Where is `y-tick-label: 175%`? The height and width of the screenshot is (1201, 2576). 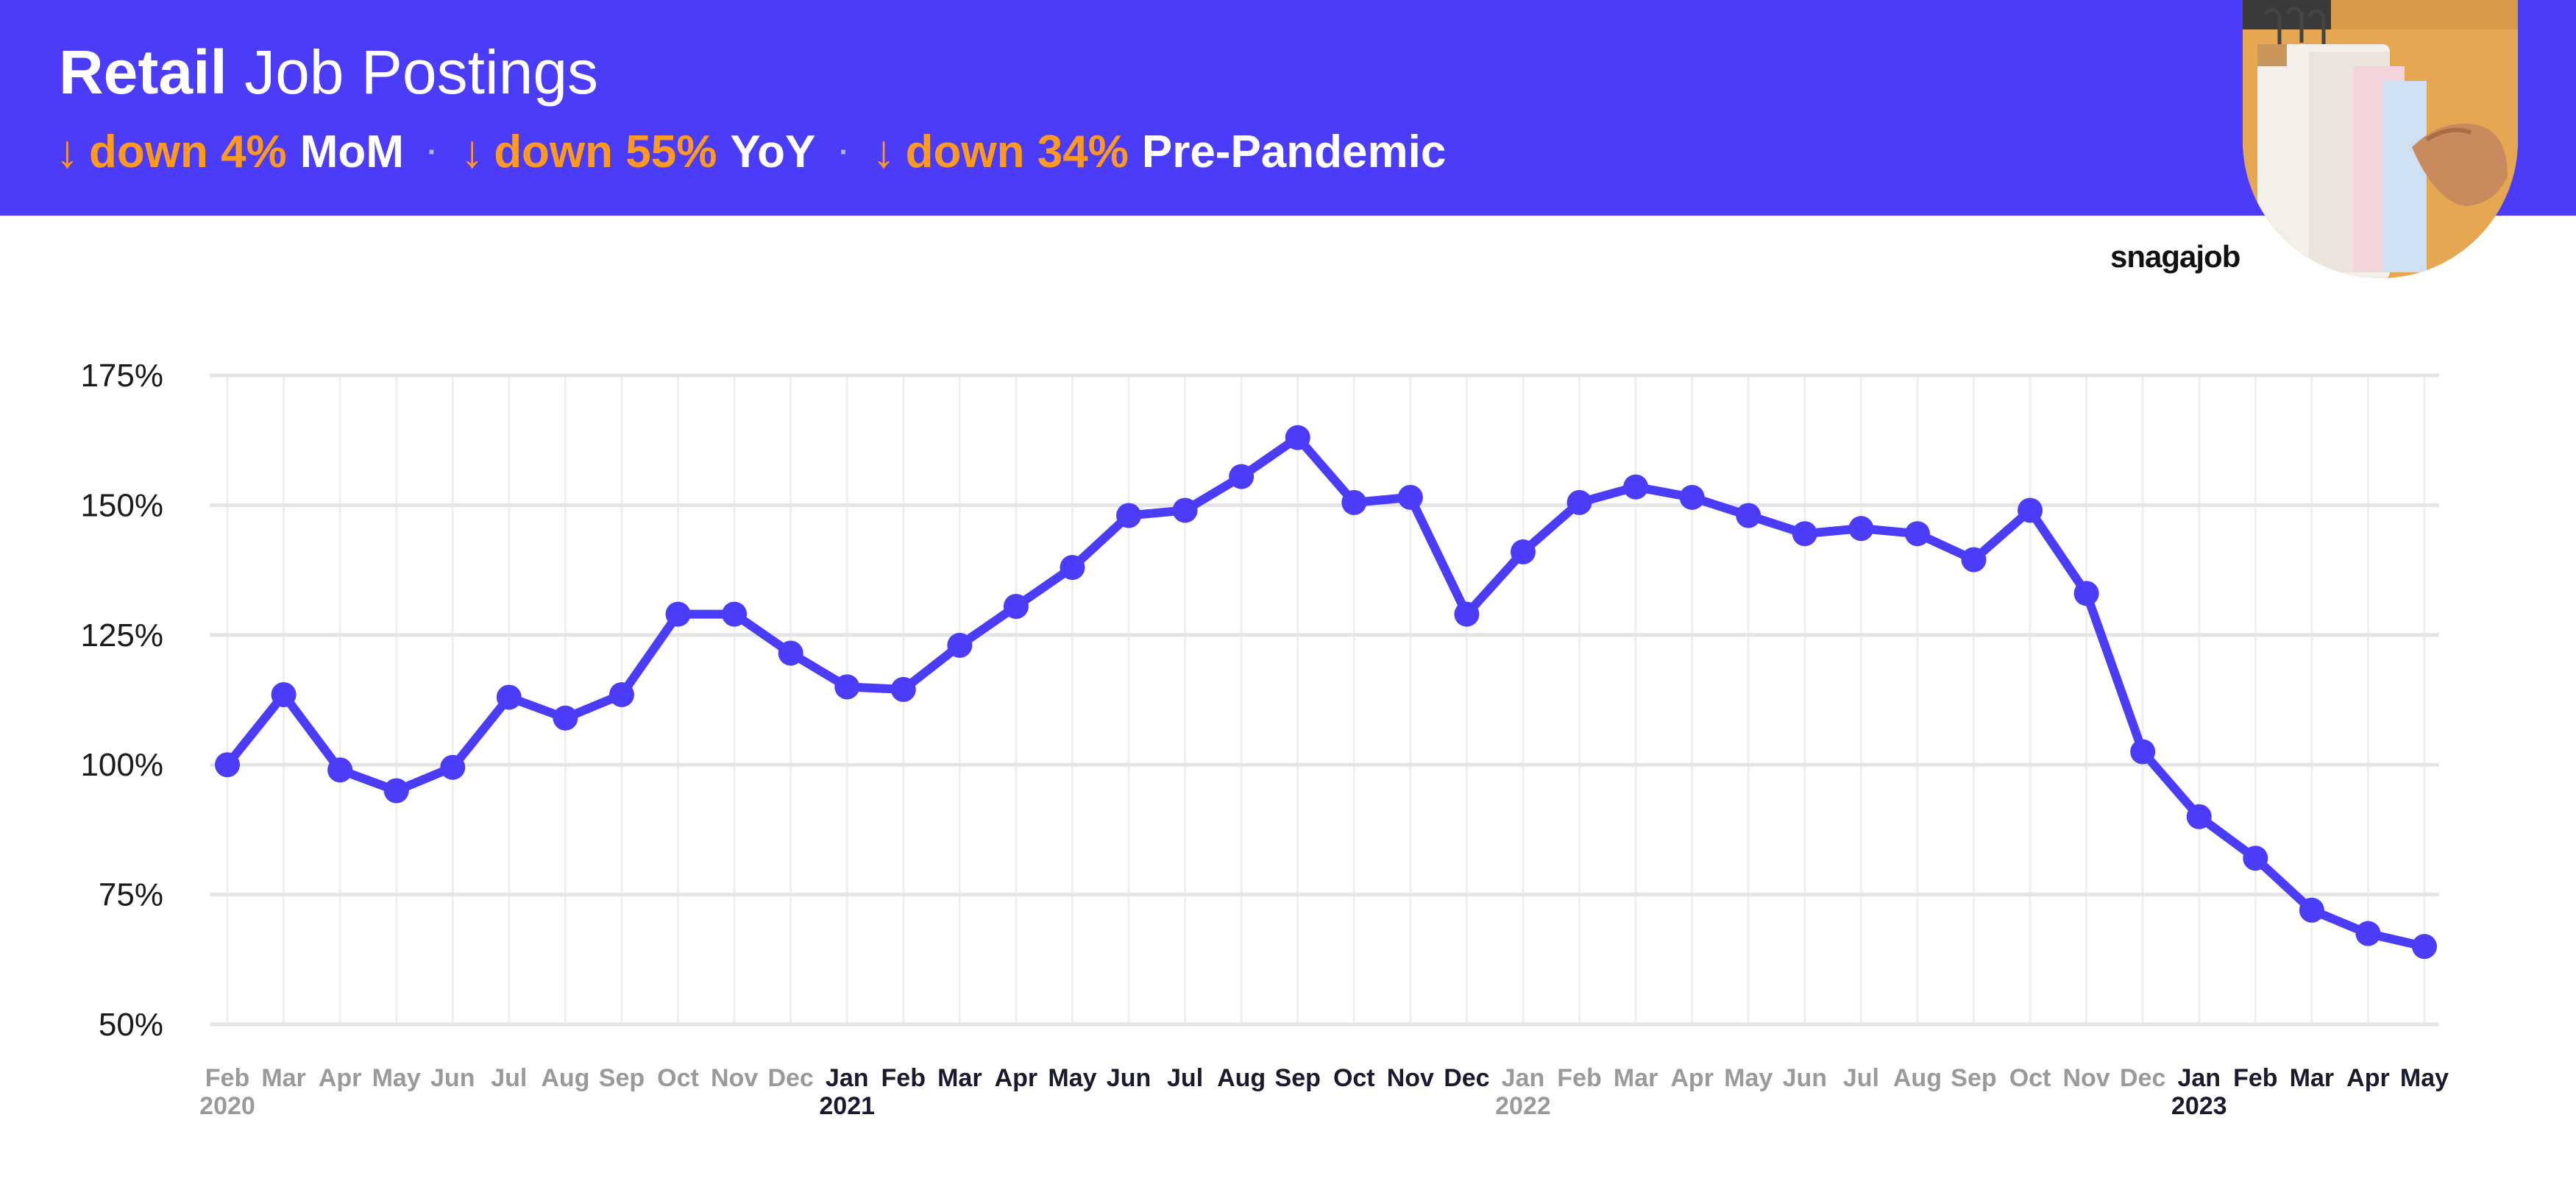 y-tick-label: 175% is located at coordinates (121, 376).